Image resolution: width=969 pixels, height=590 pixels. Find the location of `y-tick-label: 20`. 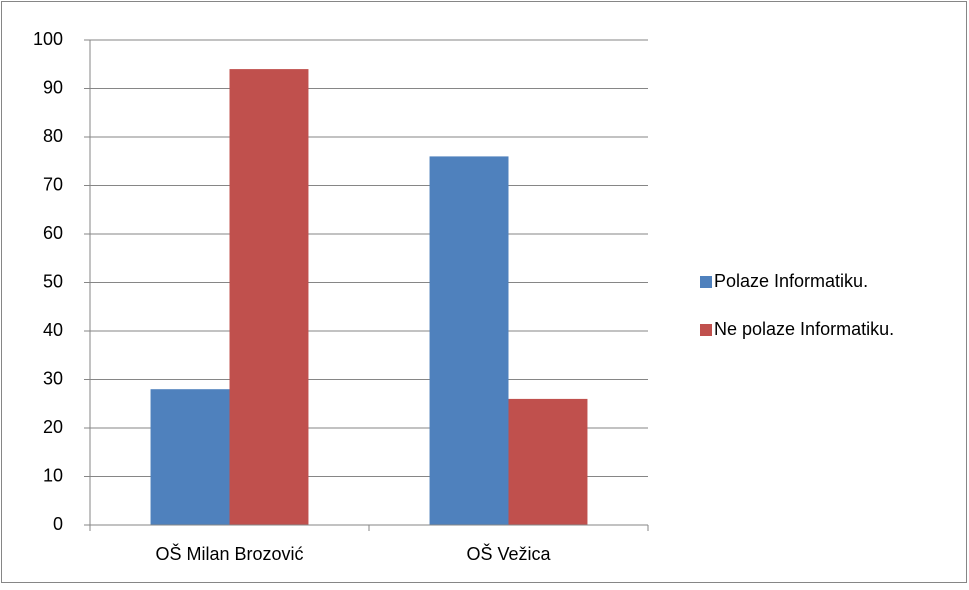

y-tick-label: 20 is located at coordinates (53, 427).